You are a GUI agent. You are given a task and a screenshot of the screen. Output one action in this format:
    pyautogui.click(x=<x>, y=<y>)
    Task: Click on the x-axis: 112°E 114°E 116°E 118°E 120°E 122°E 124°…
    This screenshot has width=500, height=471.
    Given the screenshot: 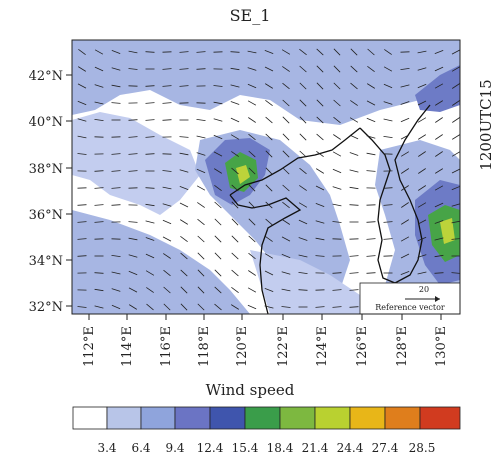 What is the action you would take?
    pyautogui.click(x=265, y=340)
    